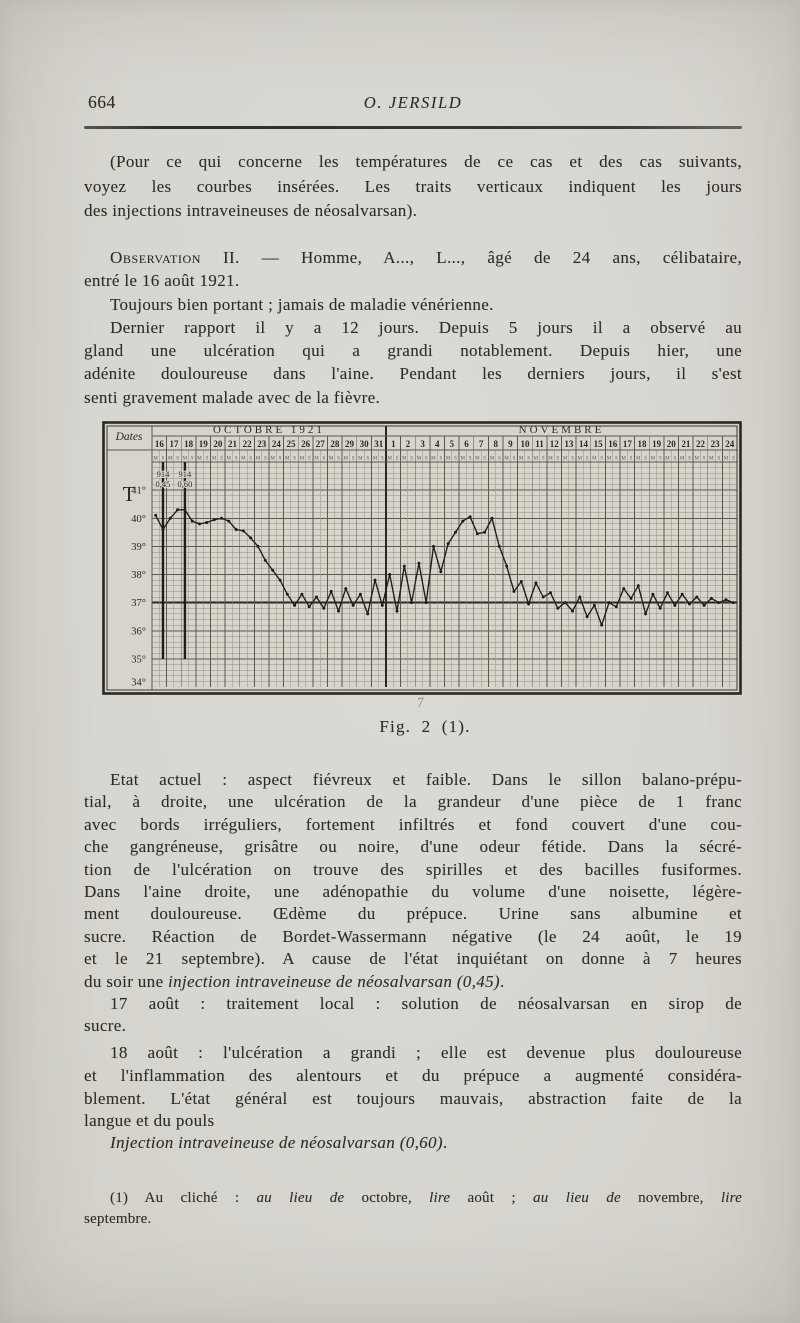 The image size is (800, 1323). Describe the element at coordinates (452, 444) in the screenshot. I see `day-number: 5` at that location.